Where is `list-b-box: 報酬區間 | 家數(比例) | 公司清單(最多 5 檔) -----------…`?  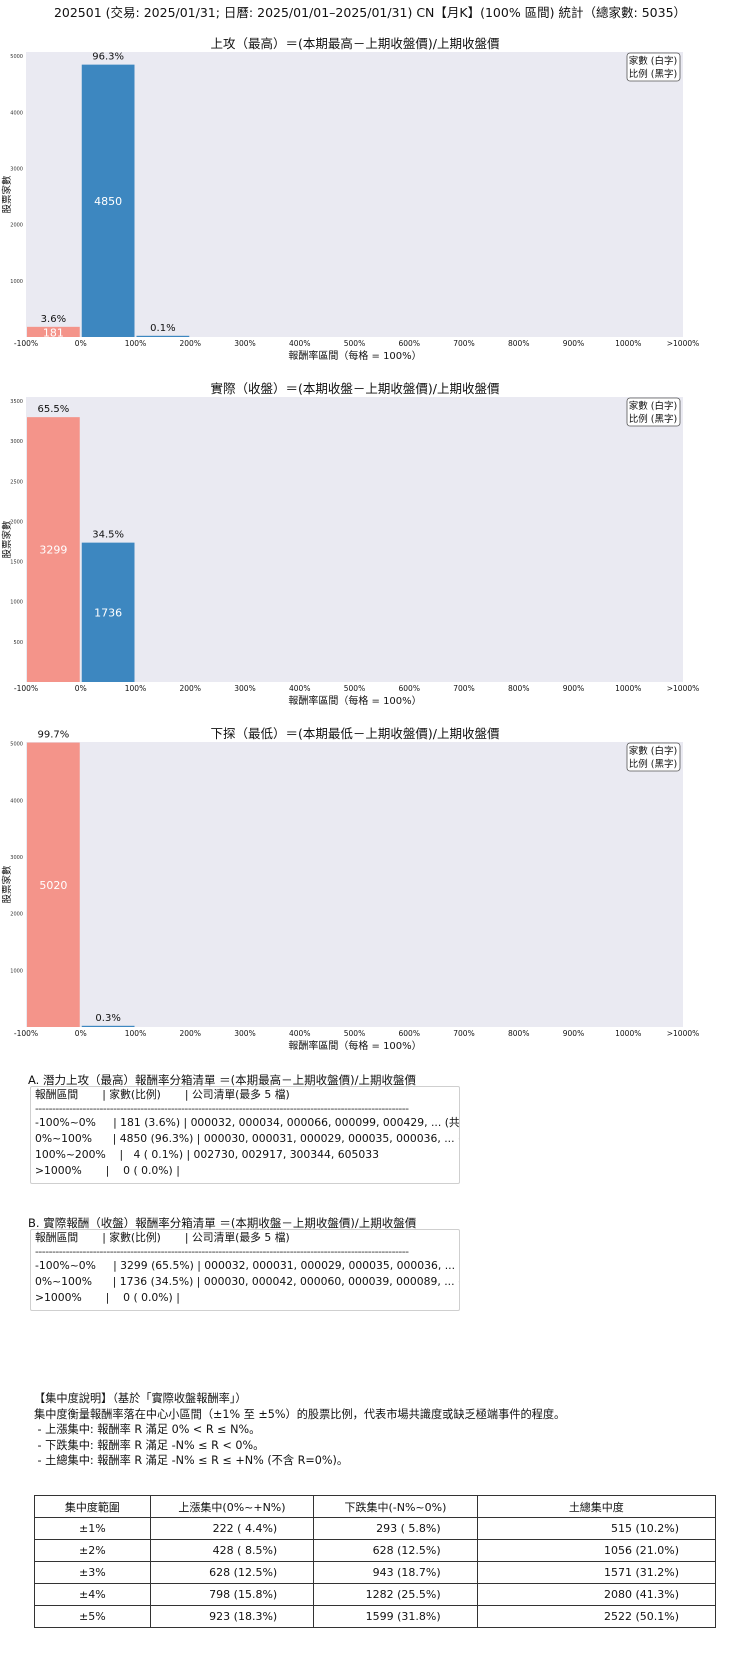 list-b-box: 報酬區間 | 家數(比例) | 公司清單(最多 5 檔) -----------… is located at coordinates (245, 1270).